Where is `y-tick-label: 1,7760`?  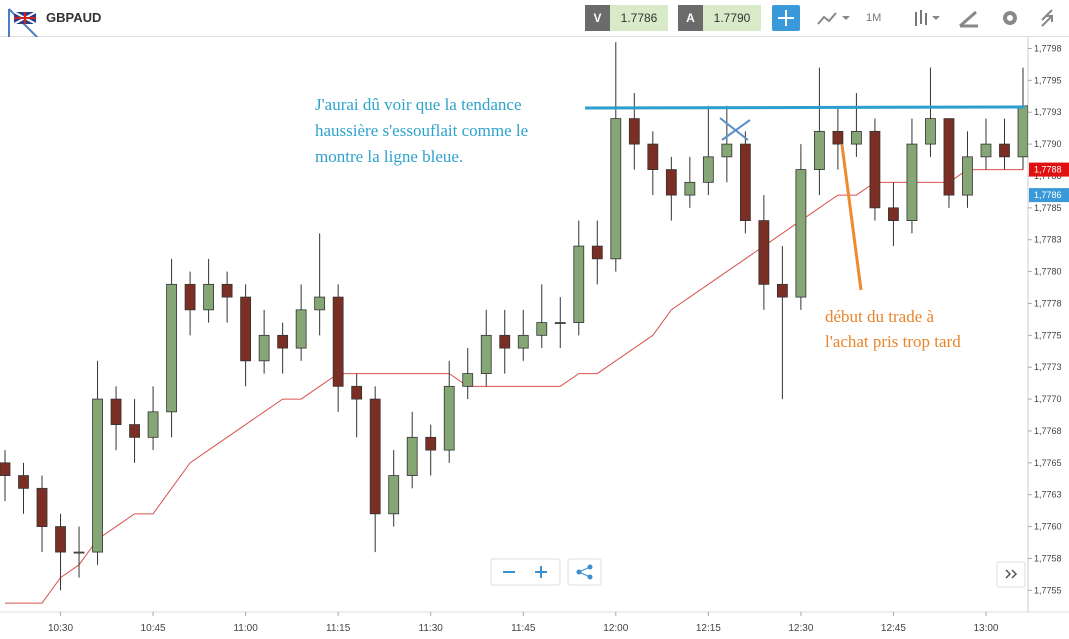
y-tick-label: 1,7760 is located at coordinates (1048, 527).